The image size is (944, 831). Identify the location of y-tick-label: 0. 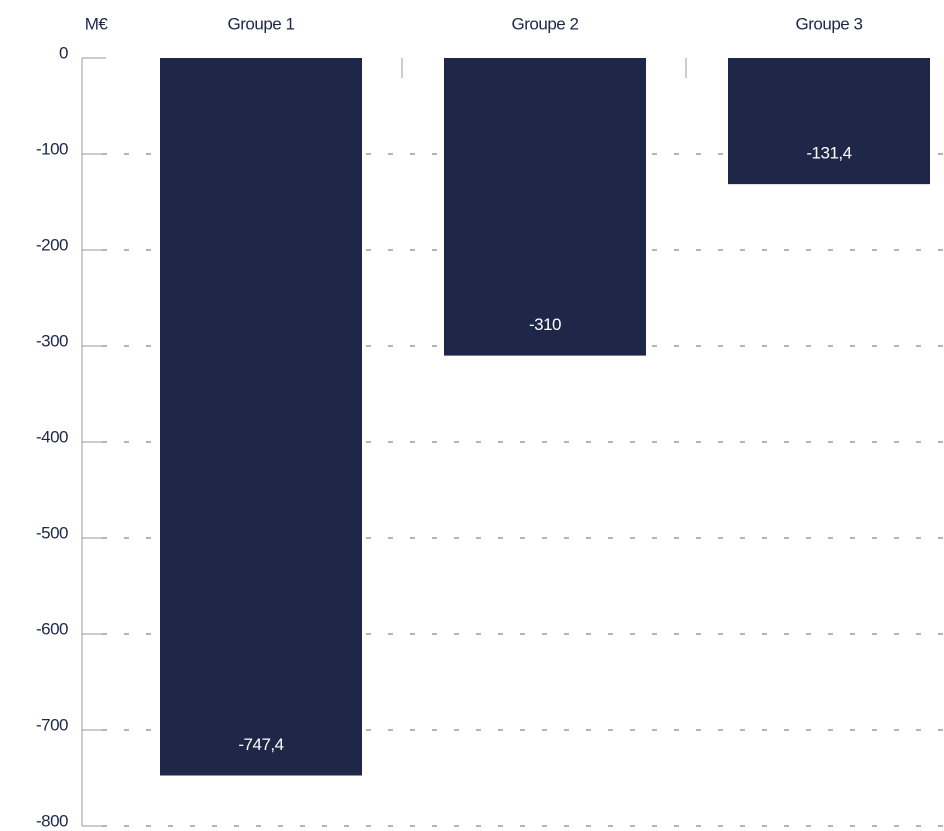
(63, 52).